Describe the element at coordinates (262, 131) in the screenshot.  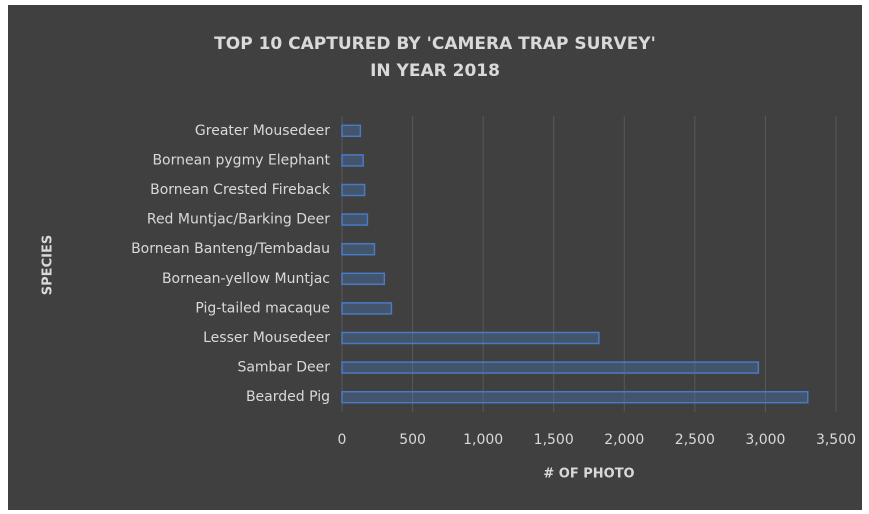
I see `y-tick-label: Greater Mousedeer` at that location.